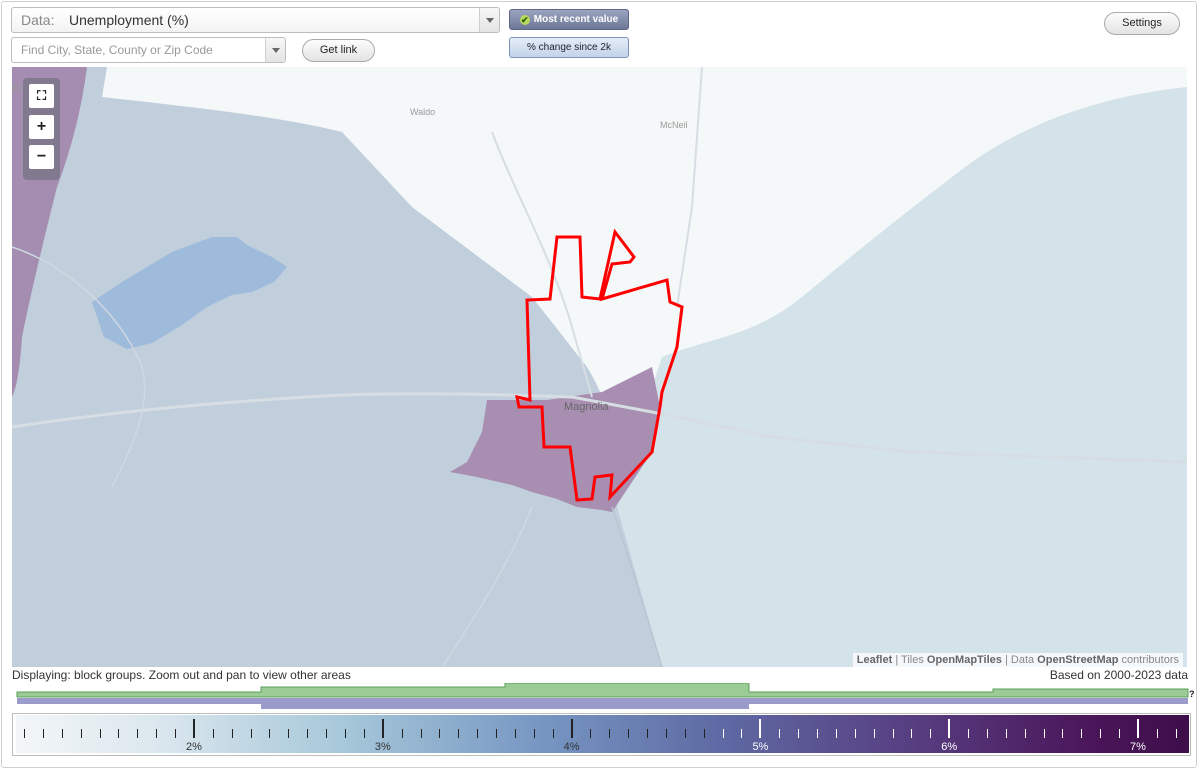 The width and height of the screenshot is (1200, 771). I want to click on histogram-range-bar-highlight, so click(505, 703).